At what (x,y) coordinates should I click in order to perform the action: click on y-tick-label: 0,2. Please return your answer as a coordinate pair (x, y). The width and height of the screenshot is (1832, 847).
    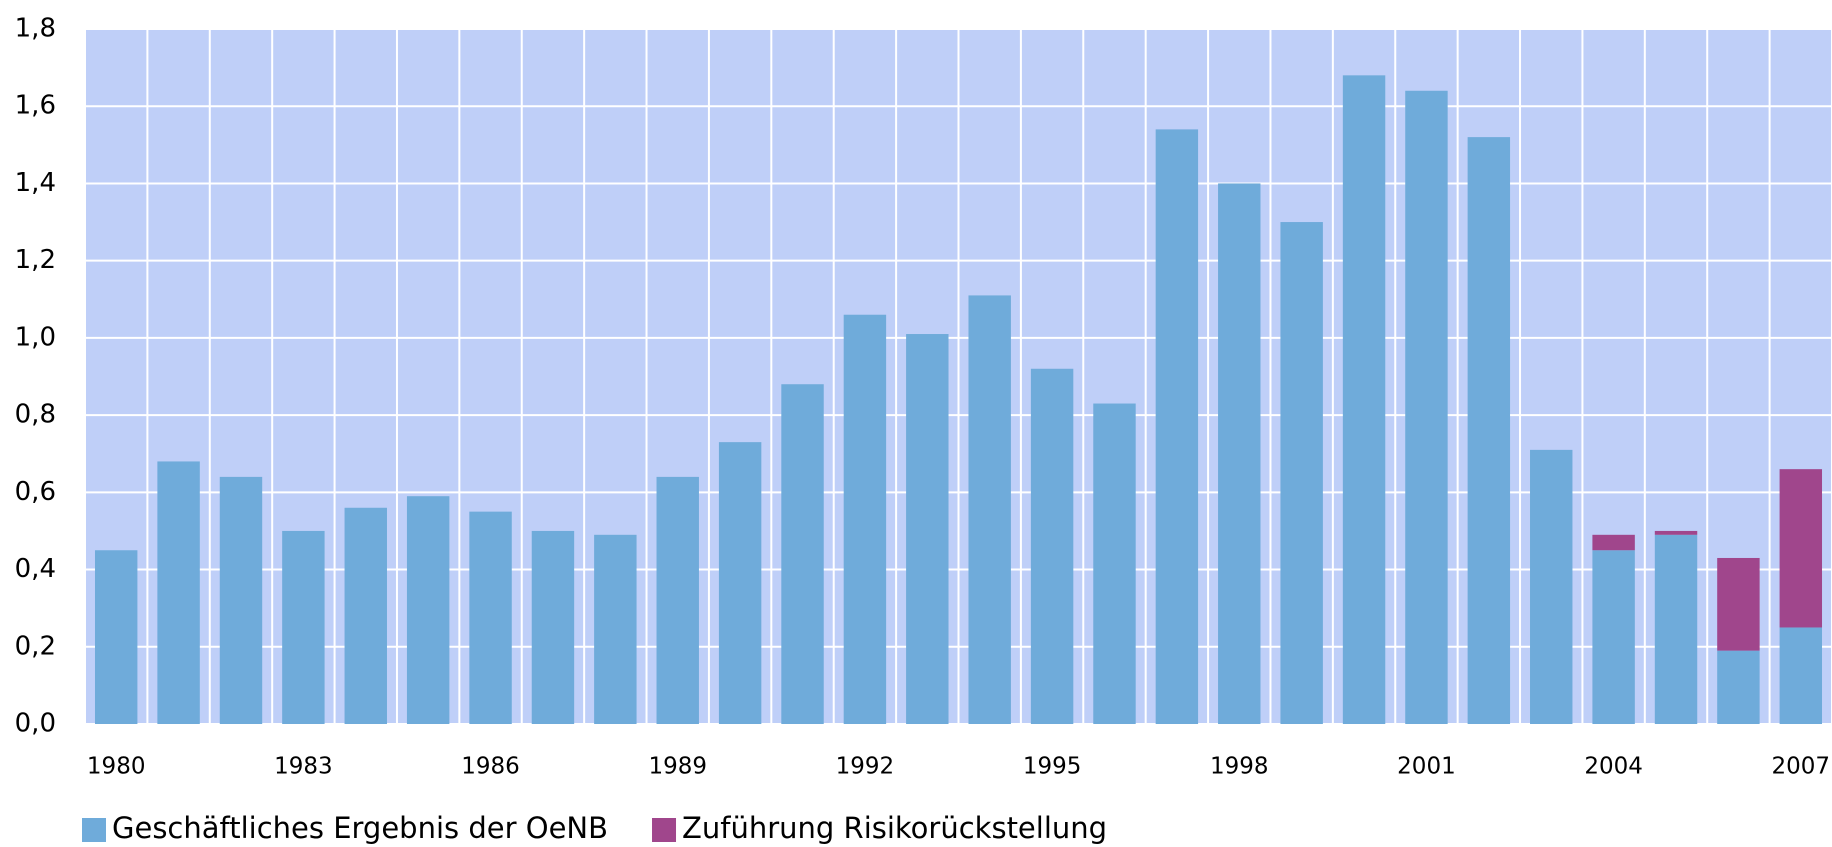
    Looking at the image, I should click on (35, 646).